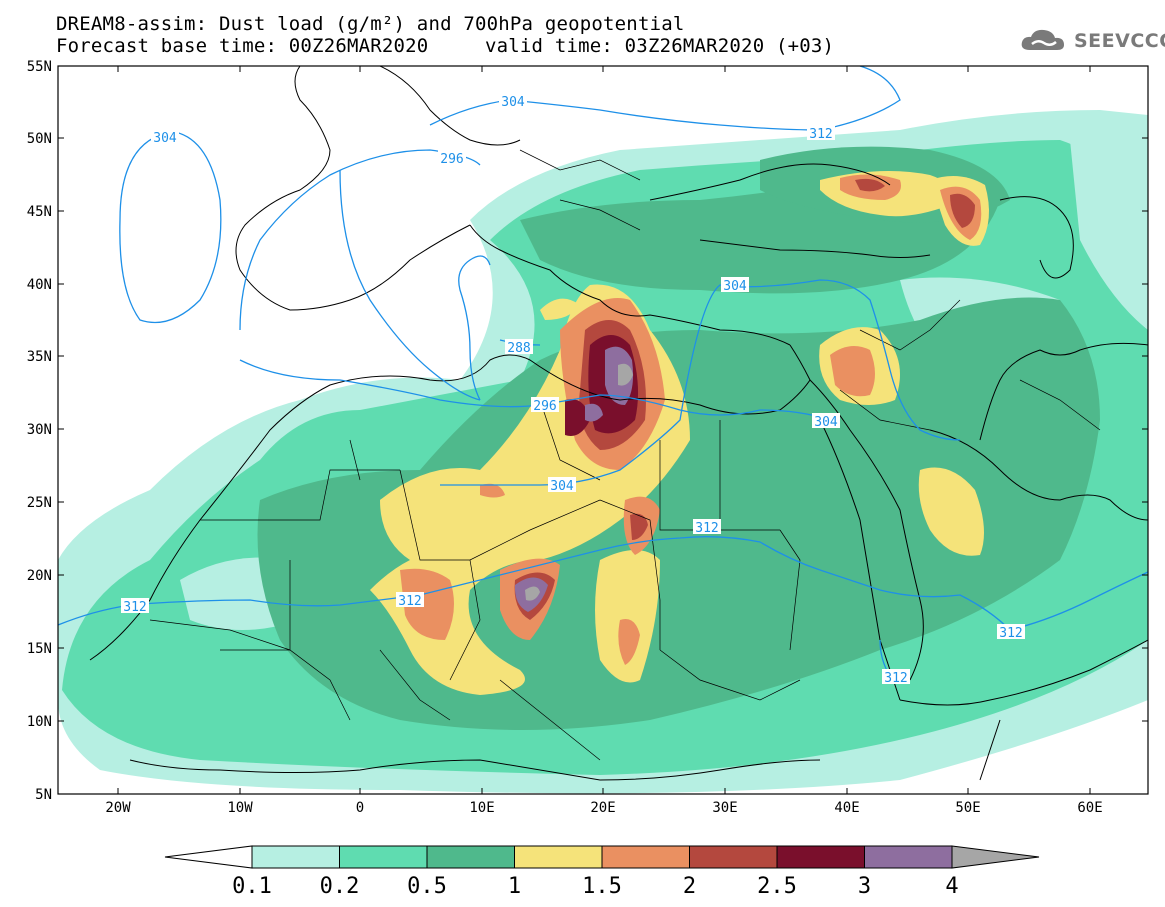 This screenshot has height=907, width=1165. Describe the element at coordinates (208, 857) in the screenshot. I see `colorbar-arrow-left` at that location.